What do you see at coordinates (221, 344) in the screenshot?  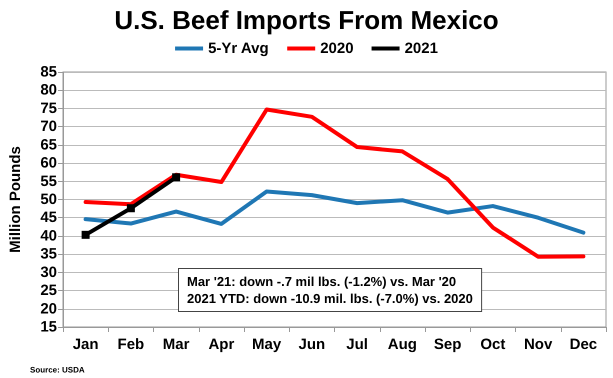 I see `x-tick-label: Apr` at bounding box center [221, 344].